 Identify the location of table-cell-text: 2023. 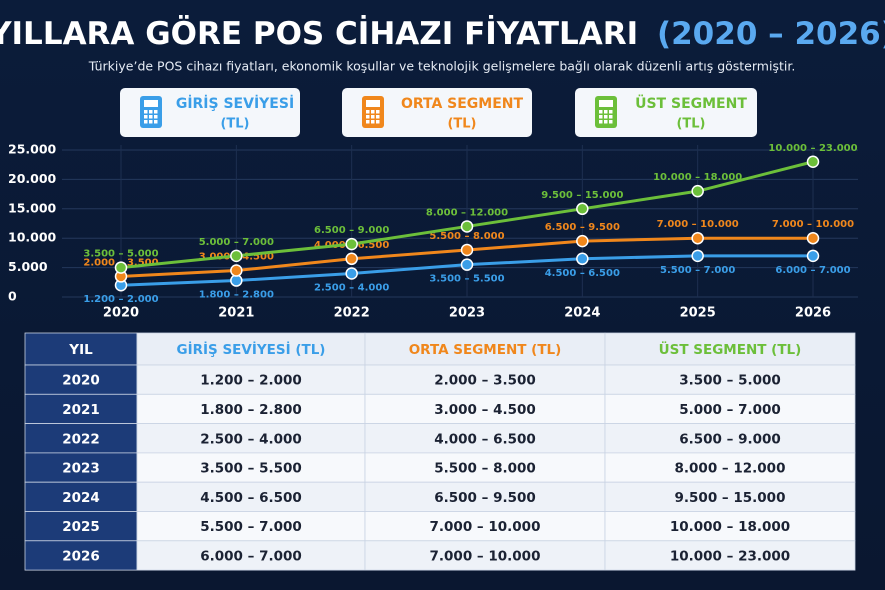
(81, 469).